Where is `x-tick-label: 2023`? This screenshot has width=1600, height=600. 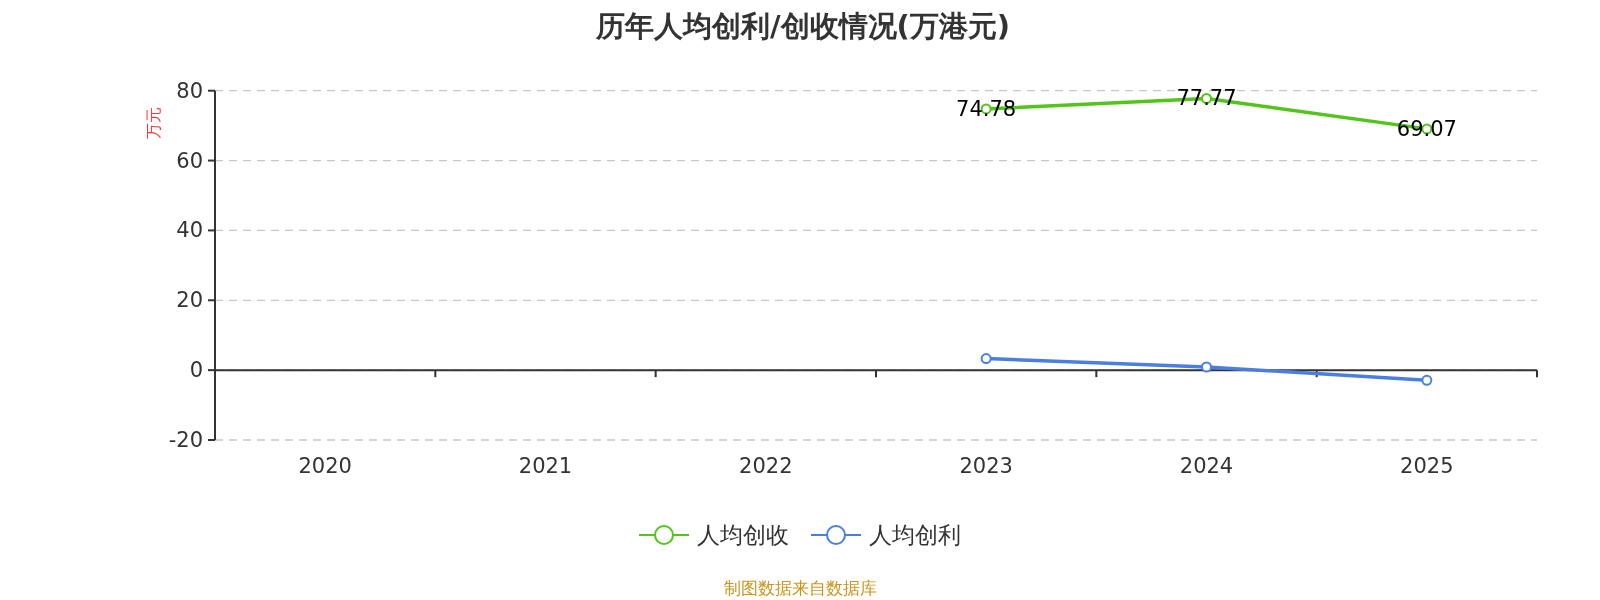
x-tick-label: 2023 is located at coordinates (986, 466).